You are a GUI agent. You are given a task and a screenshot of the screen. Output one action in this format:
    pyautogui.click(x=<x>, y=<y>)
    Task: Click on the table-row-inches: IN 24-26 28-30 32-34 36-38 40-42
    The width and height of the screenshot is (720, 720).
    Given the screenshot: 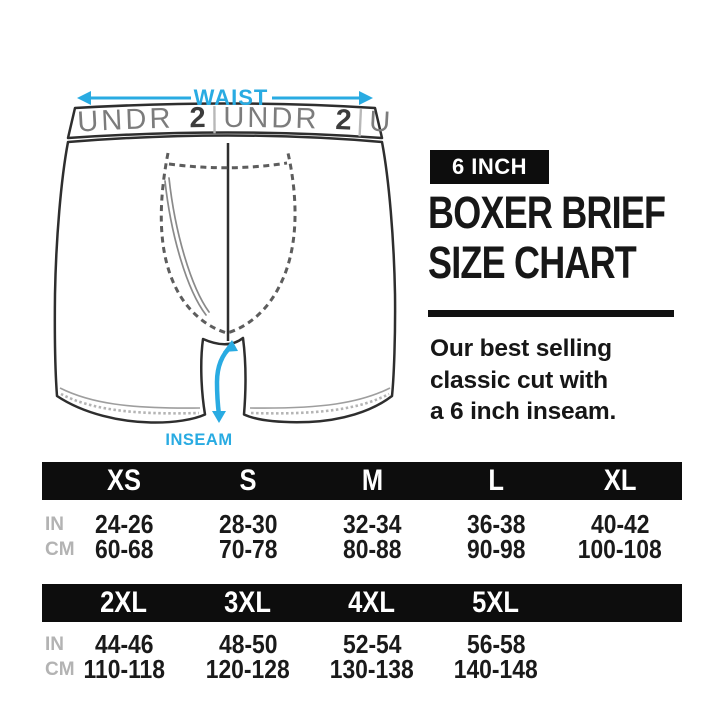 What is the action you would take?
    pyautogui.click(x=362, y=524)
    